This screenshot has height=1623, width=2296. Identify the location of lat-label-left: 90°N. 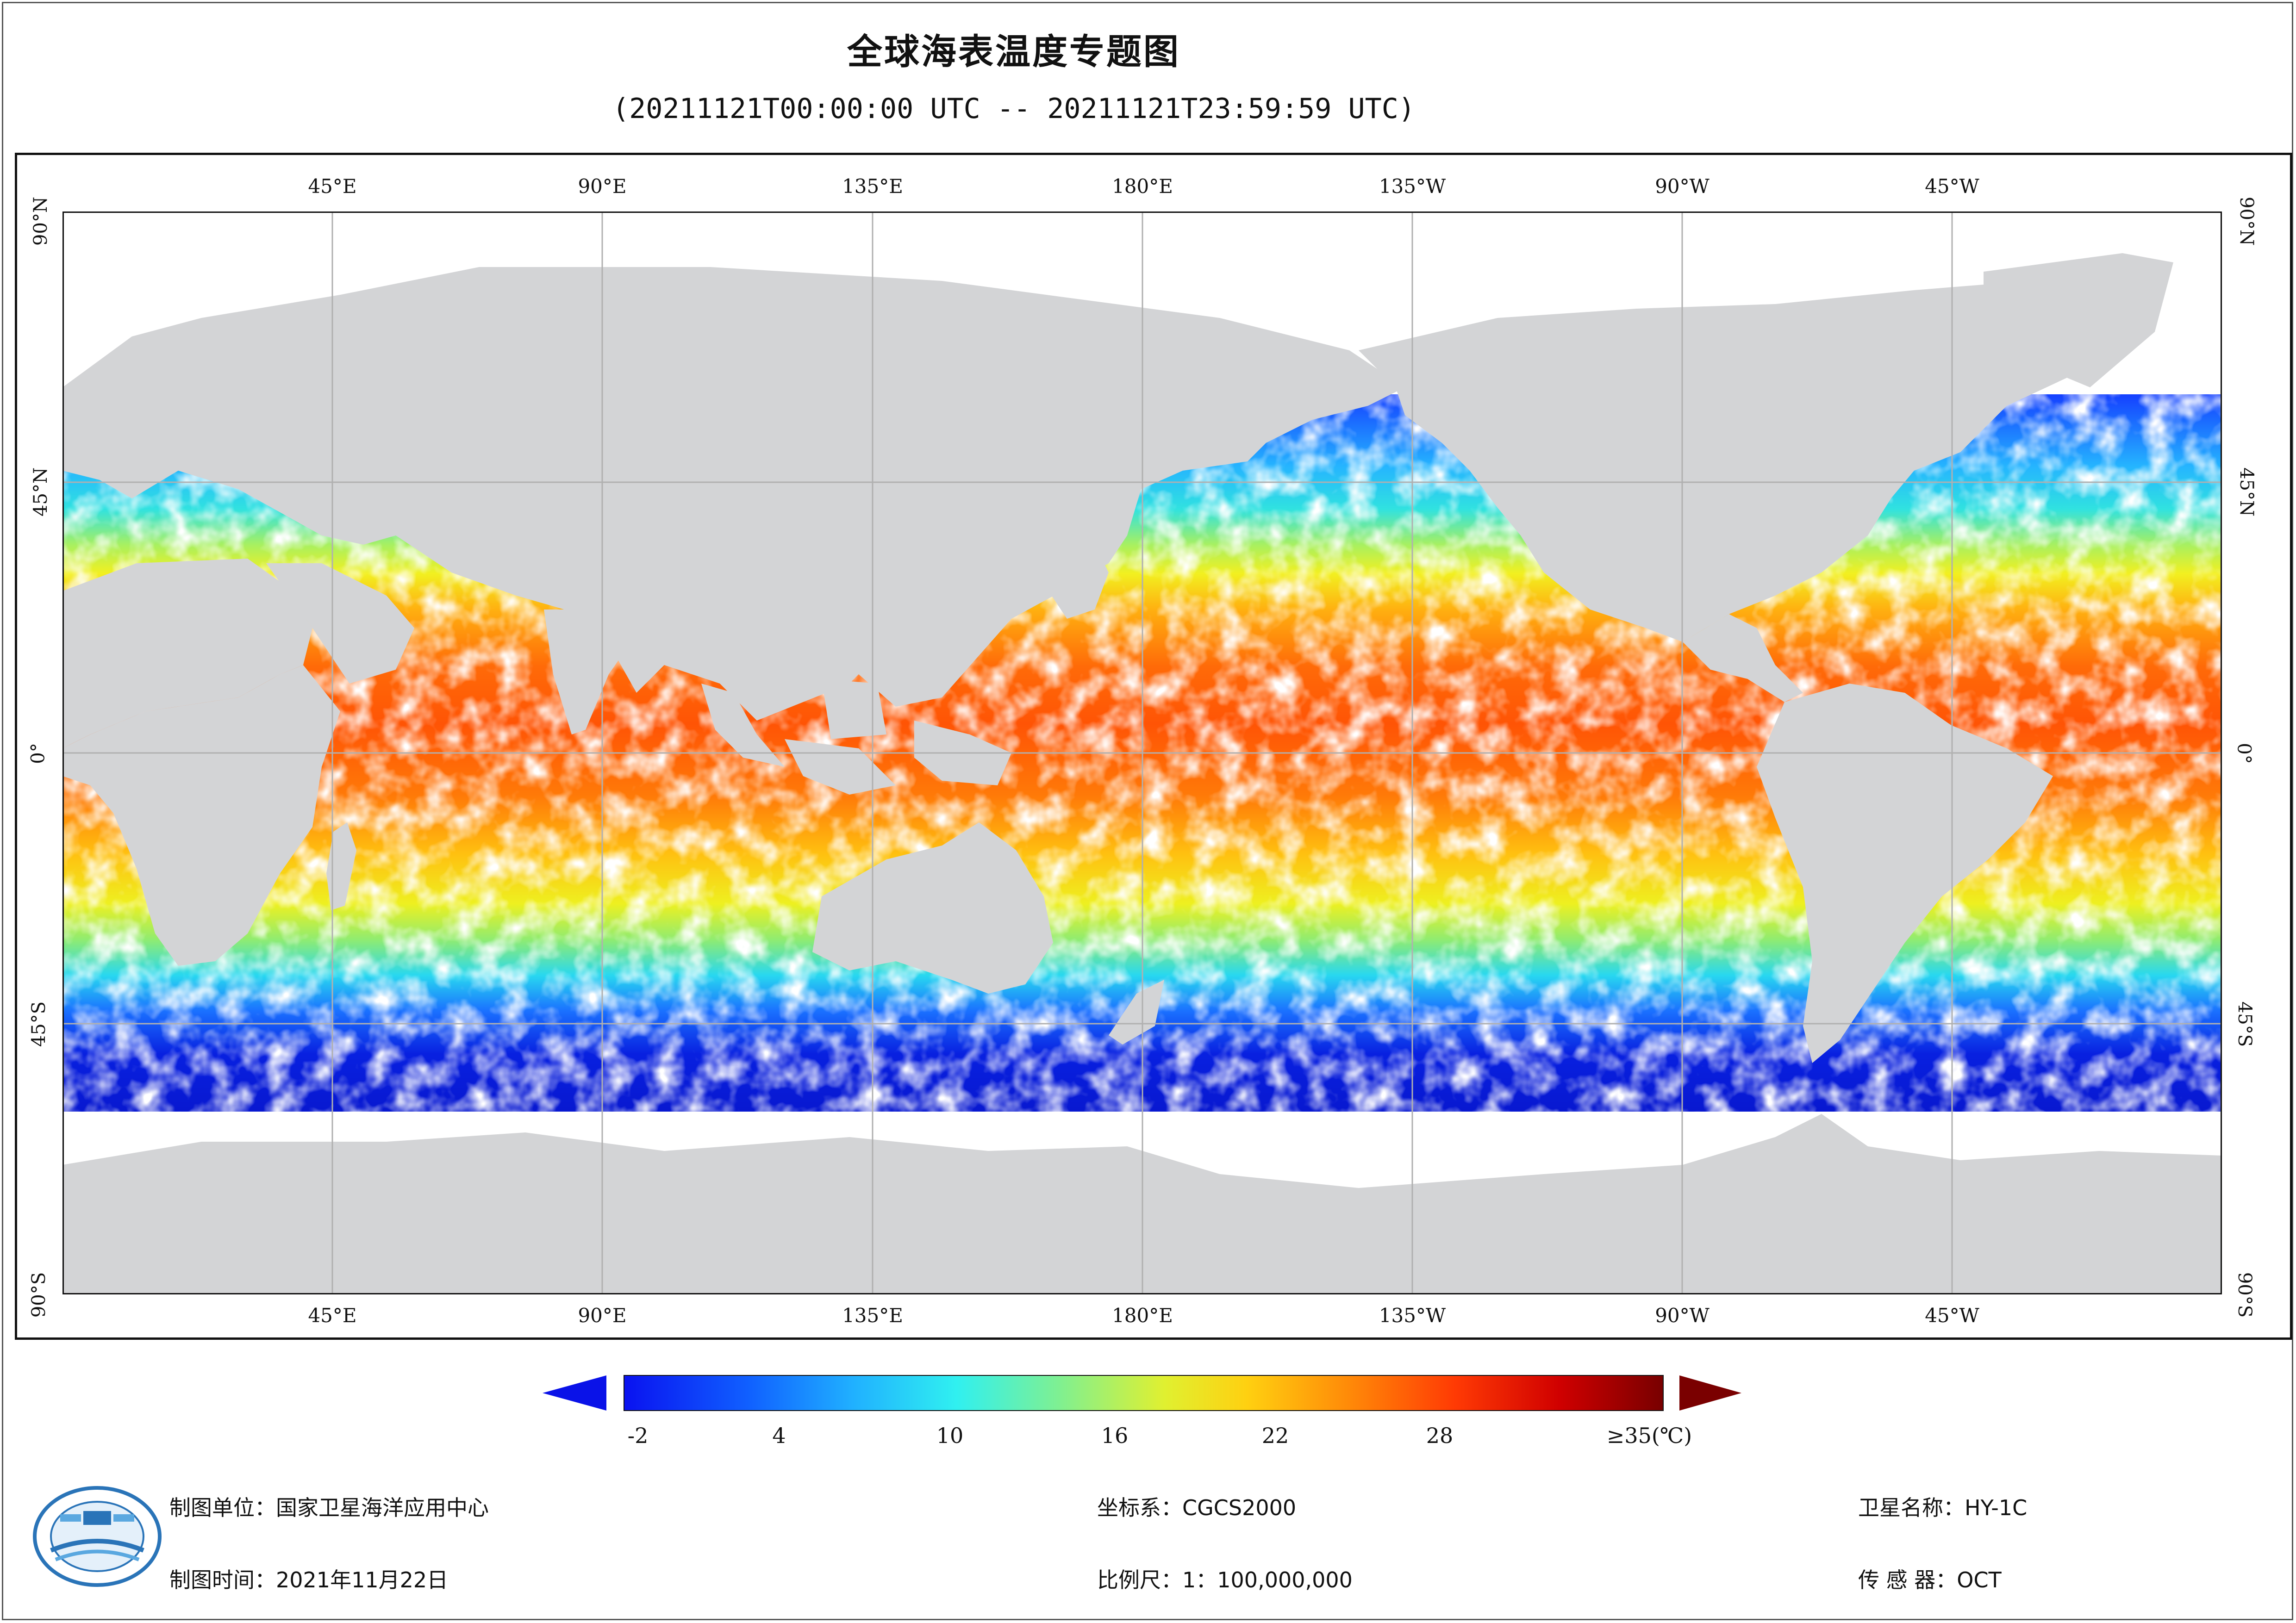
(40, 221).